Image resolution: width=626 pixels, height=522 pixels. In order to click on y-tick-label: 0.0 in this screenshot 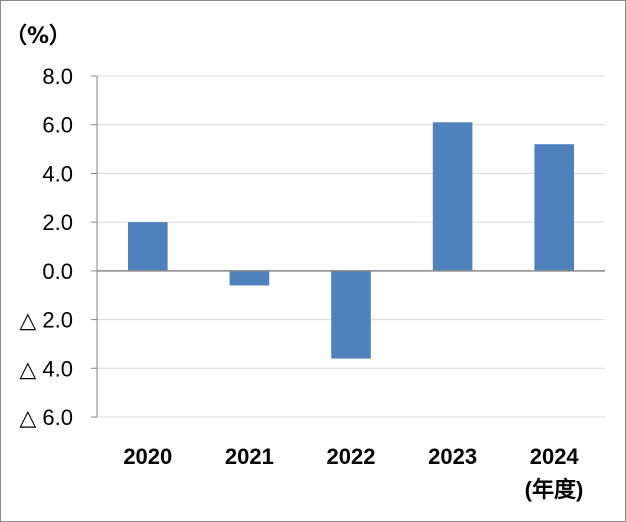, I will do `click(57, 271)`.